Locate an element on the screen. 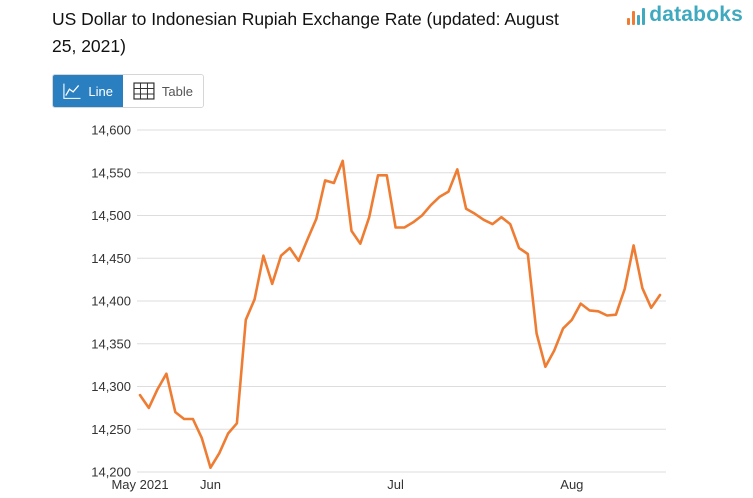  table-view-label: Table is located at coordinates (177, 91).